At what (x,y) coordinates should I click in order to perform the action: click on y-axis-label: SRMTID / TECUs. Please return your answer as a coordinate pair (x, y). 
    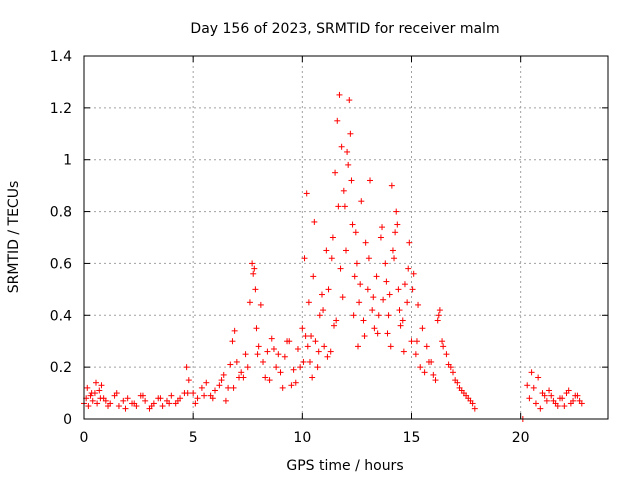
    Looking at the image, I should click on (14, 237).